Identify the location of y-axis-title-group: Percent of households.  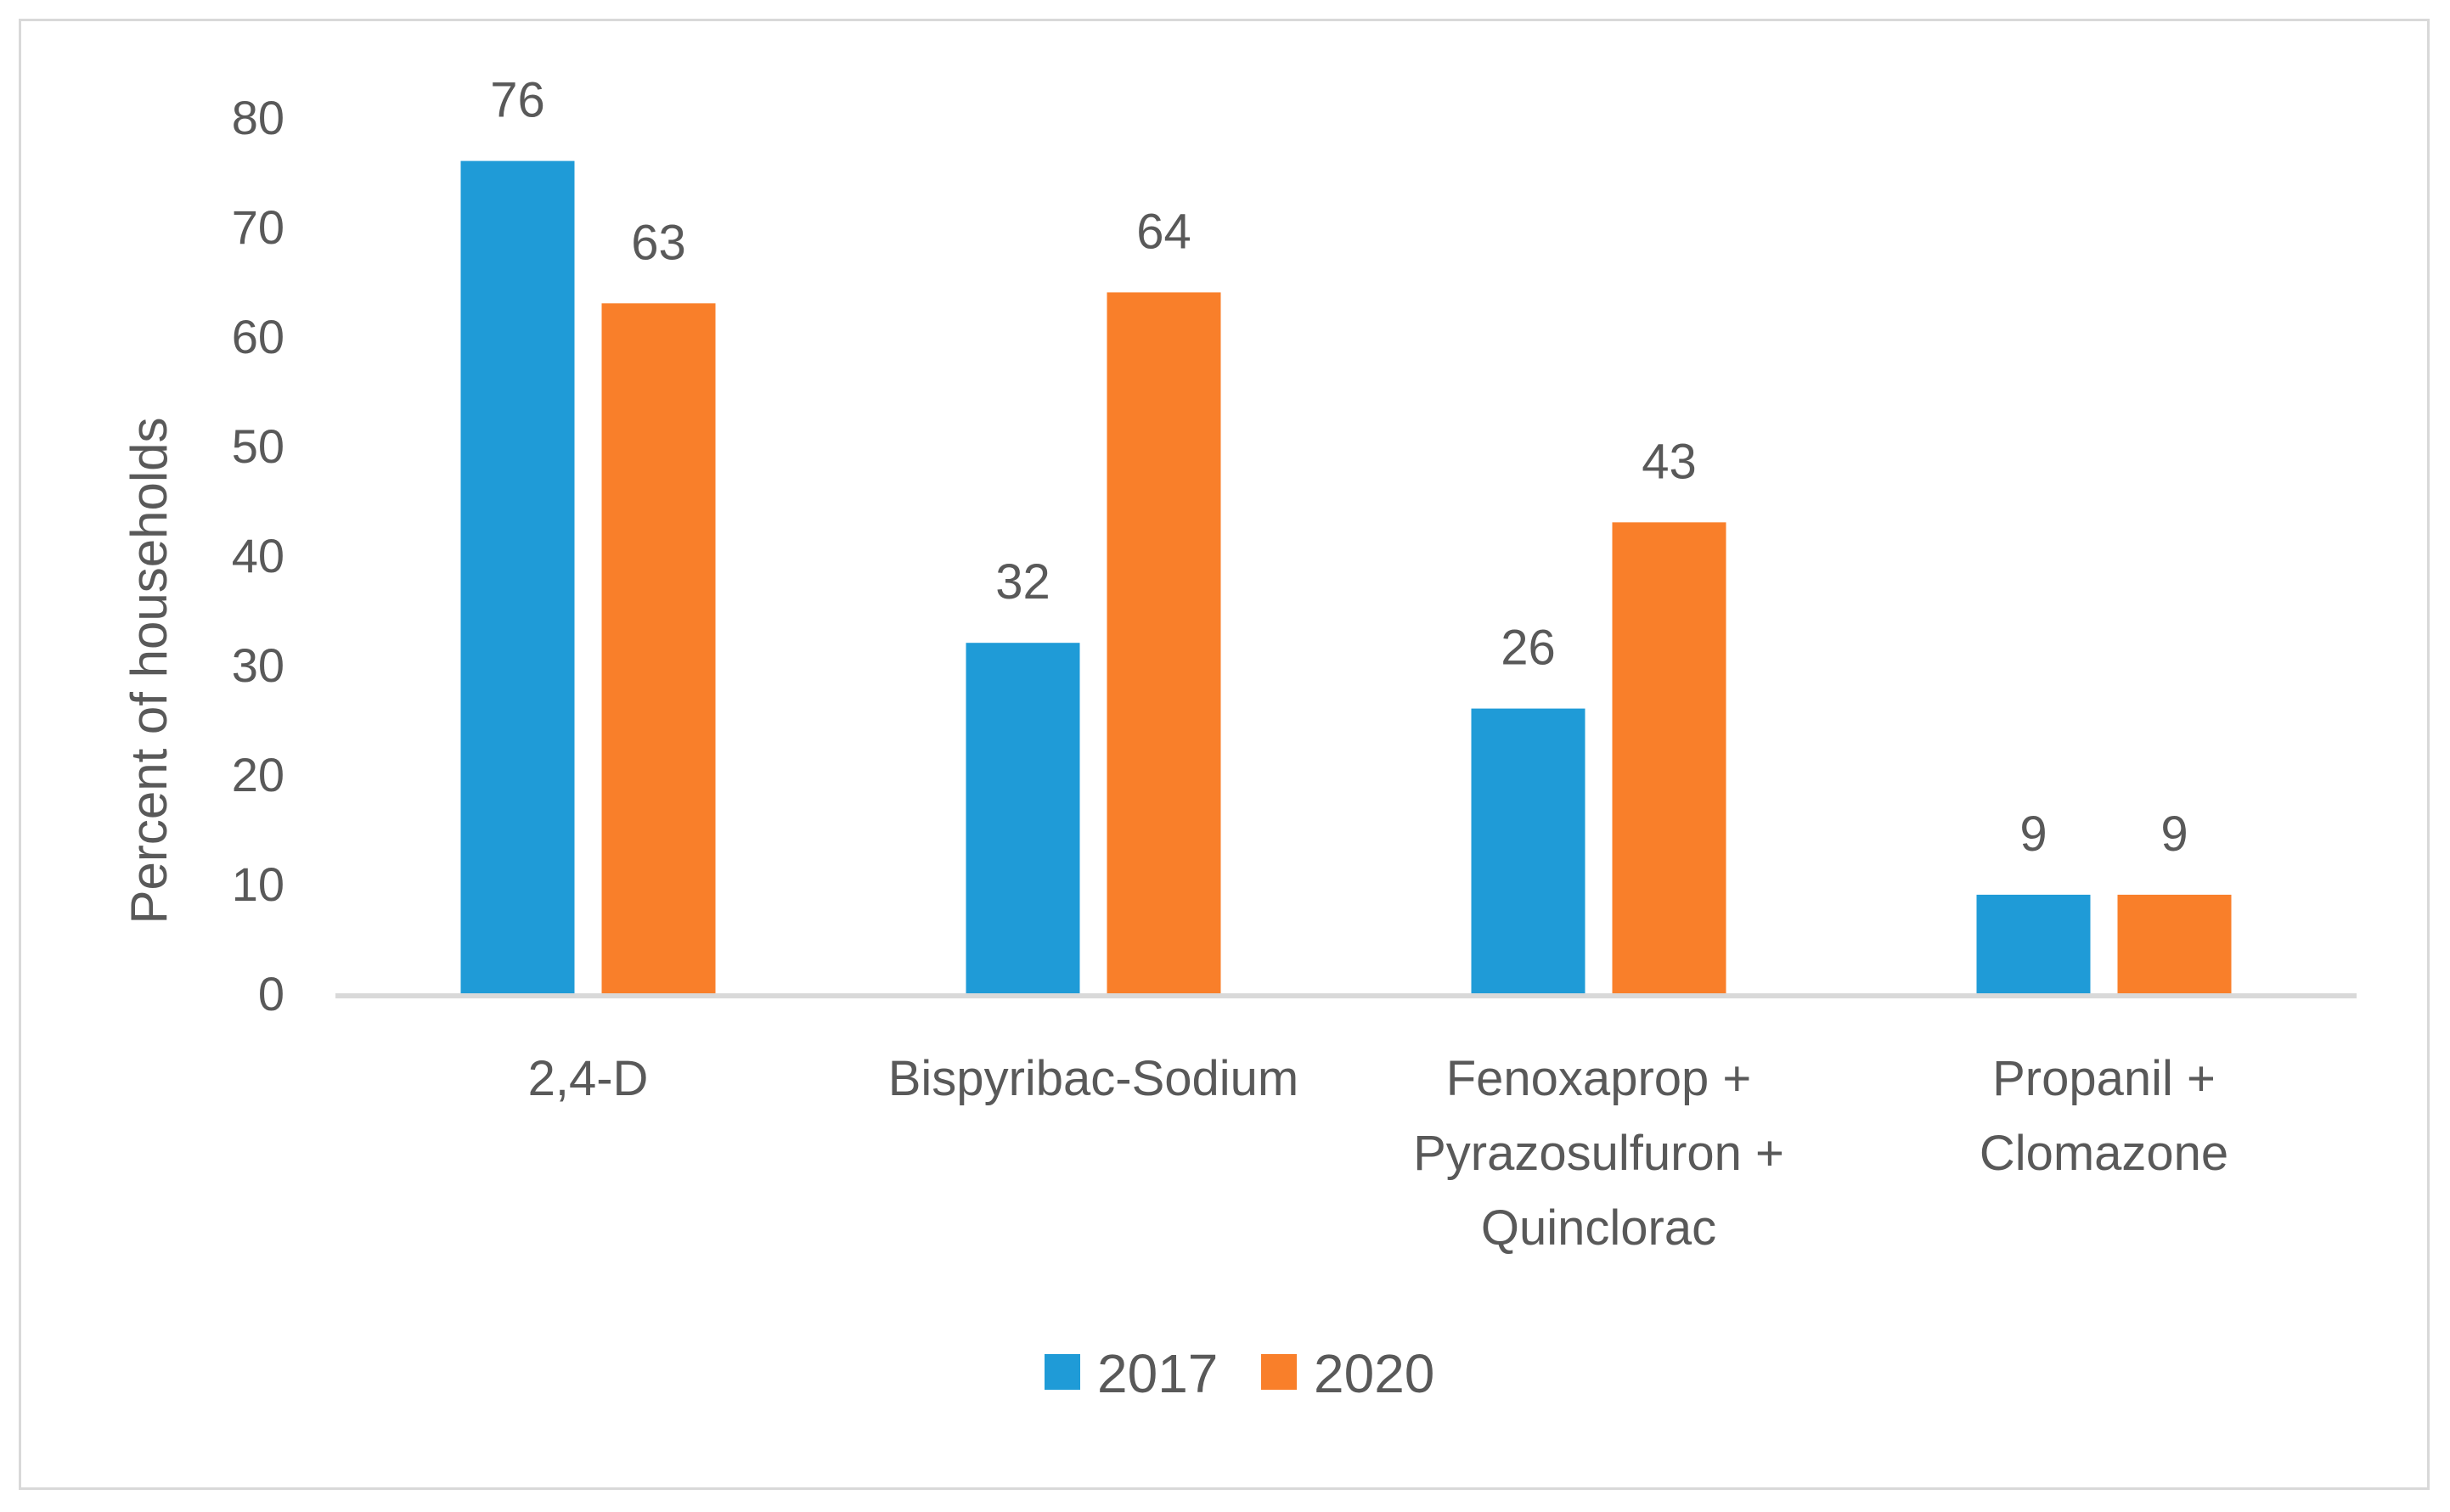
(149, 671).